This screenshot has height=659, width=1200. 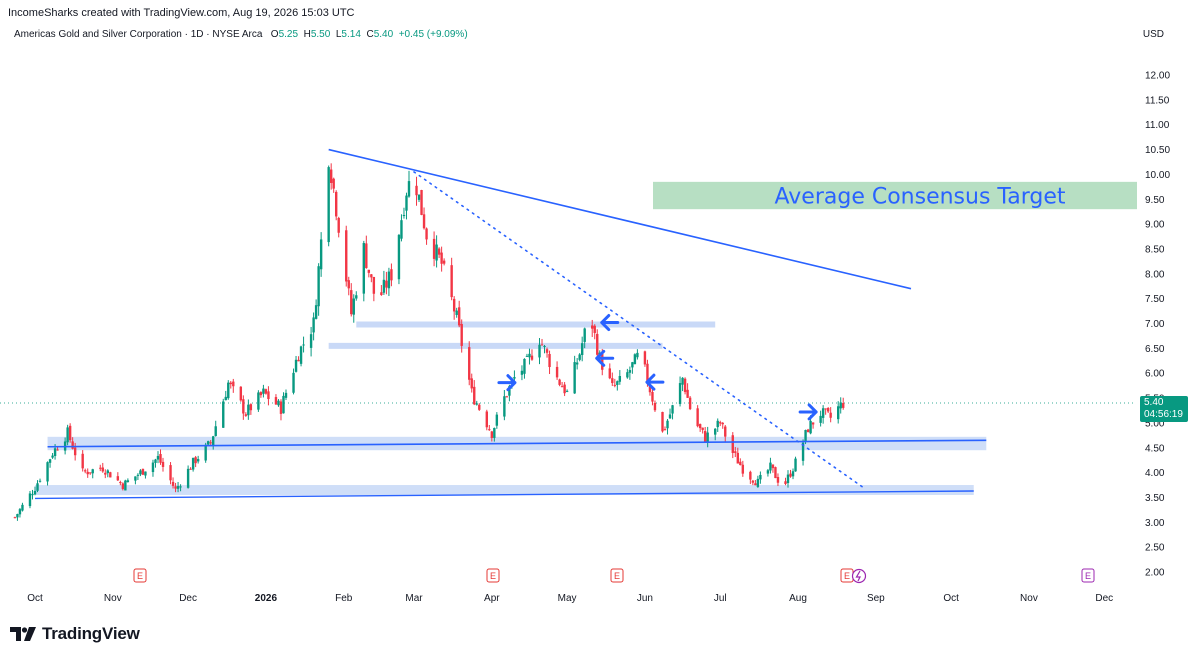 I want to click on ohlc-open-value: 5.25, so click(x=288, y=34).